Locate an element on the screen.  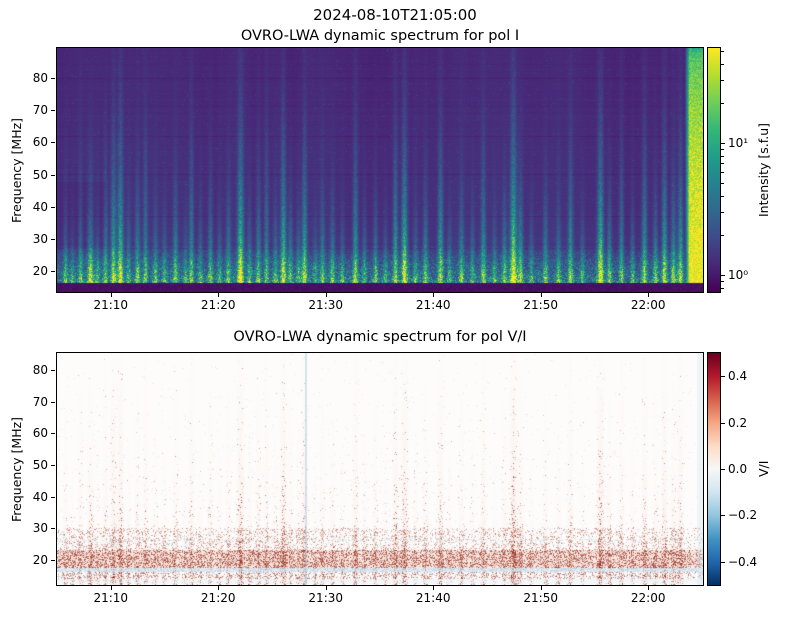
colorbar-tick-label: 10¹ is located at coordinates (738, 143).